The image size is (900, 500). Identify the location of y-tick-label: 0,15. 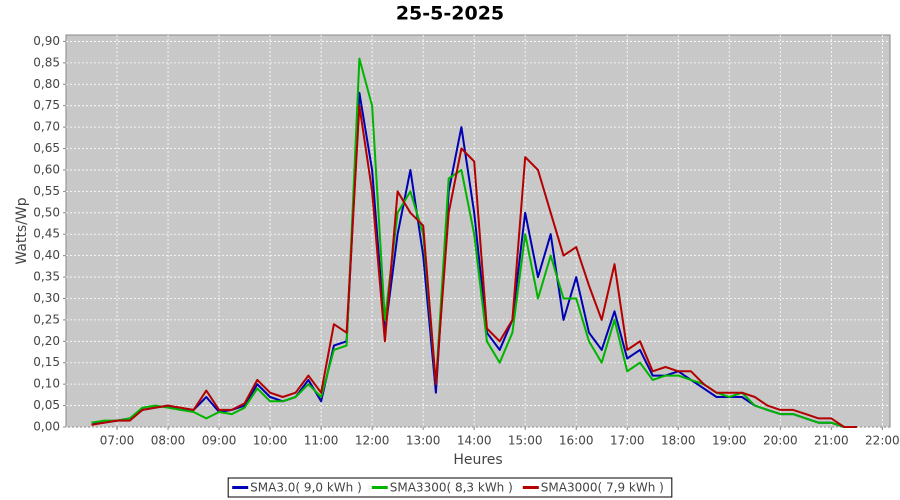
(46, 362).